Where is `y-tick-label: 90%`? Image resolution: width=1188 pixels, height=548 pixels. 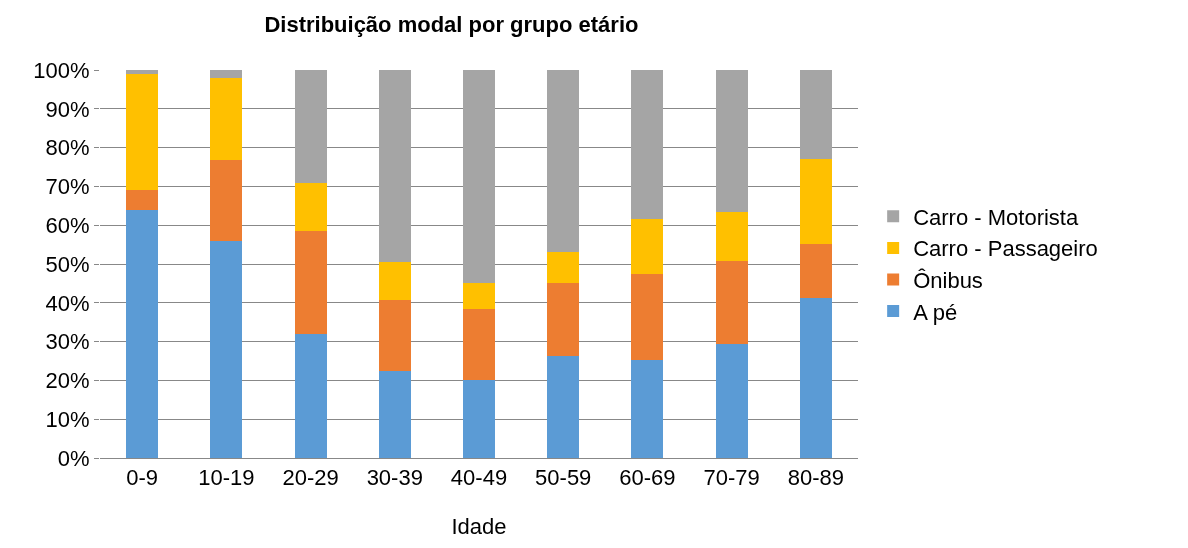
y-tick-label: 90% is located at coordinates (67, 109).